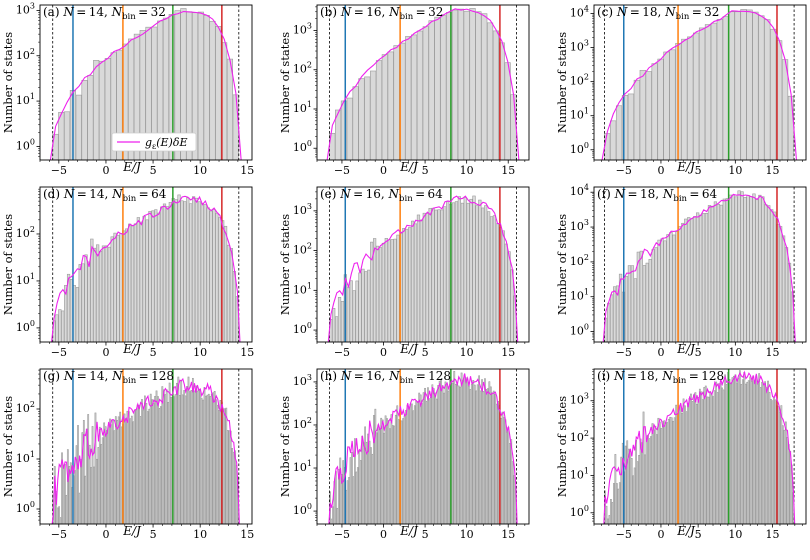  Describe the element at coordinates (579, 511) in the screenshot. I see `y-tick-label: 100` at that location.